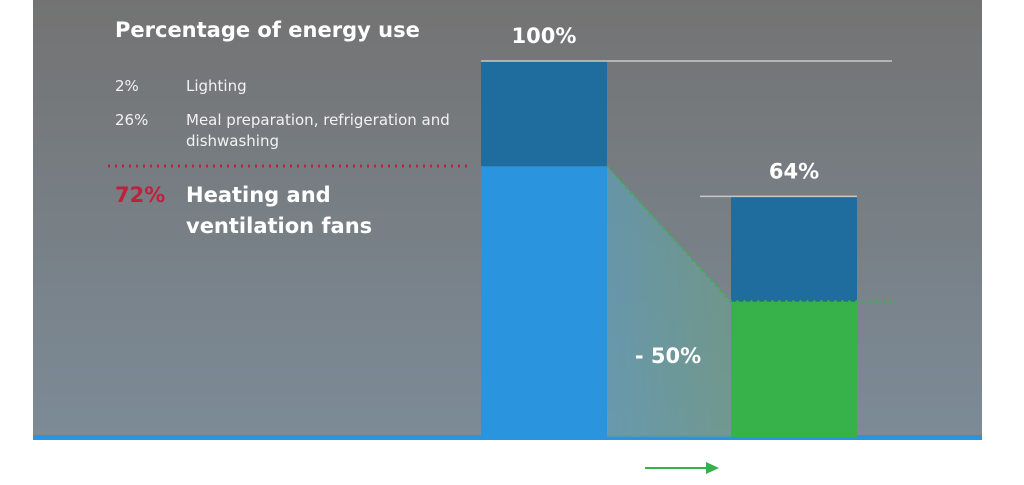  What do you see at coordinates (544, 36) in the screenshot?
I see `total-label: 100%` at bounding box center [544, 36].